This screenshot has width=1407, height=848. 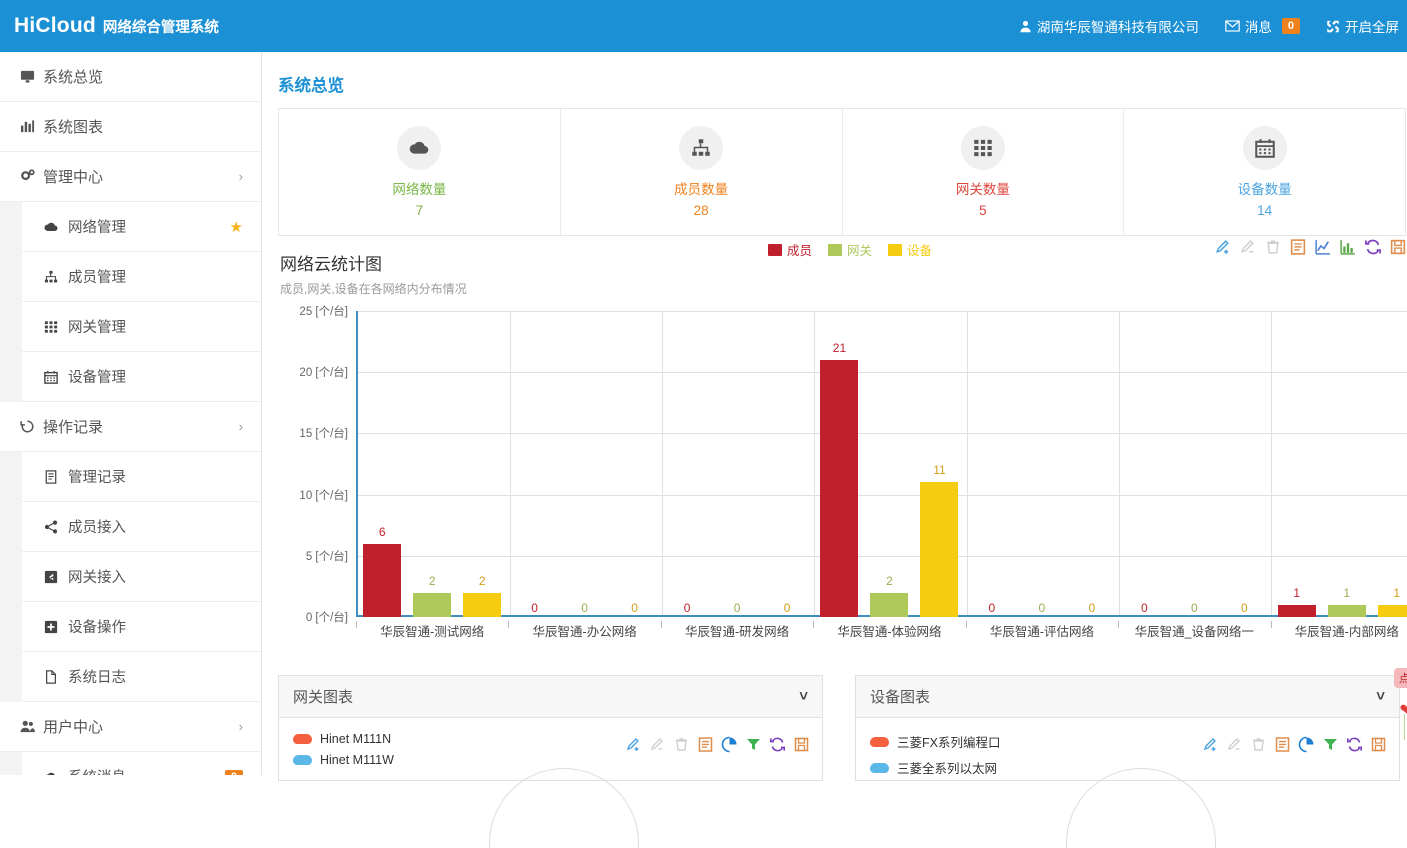 I want to click on bar-成员: 21, so click(x=839, y=479).